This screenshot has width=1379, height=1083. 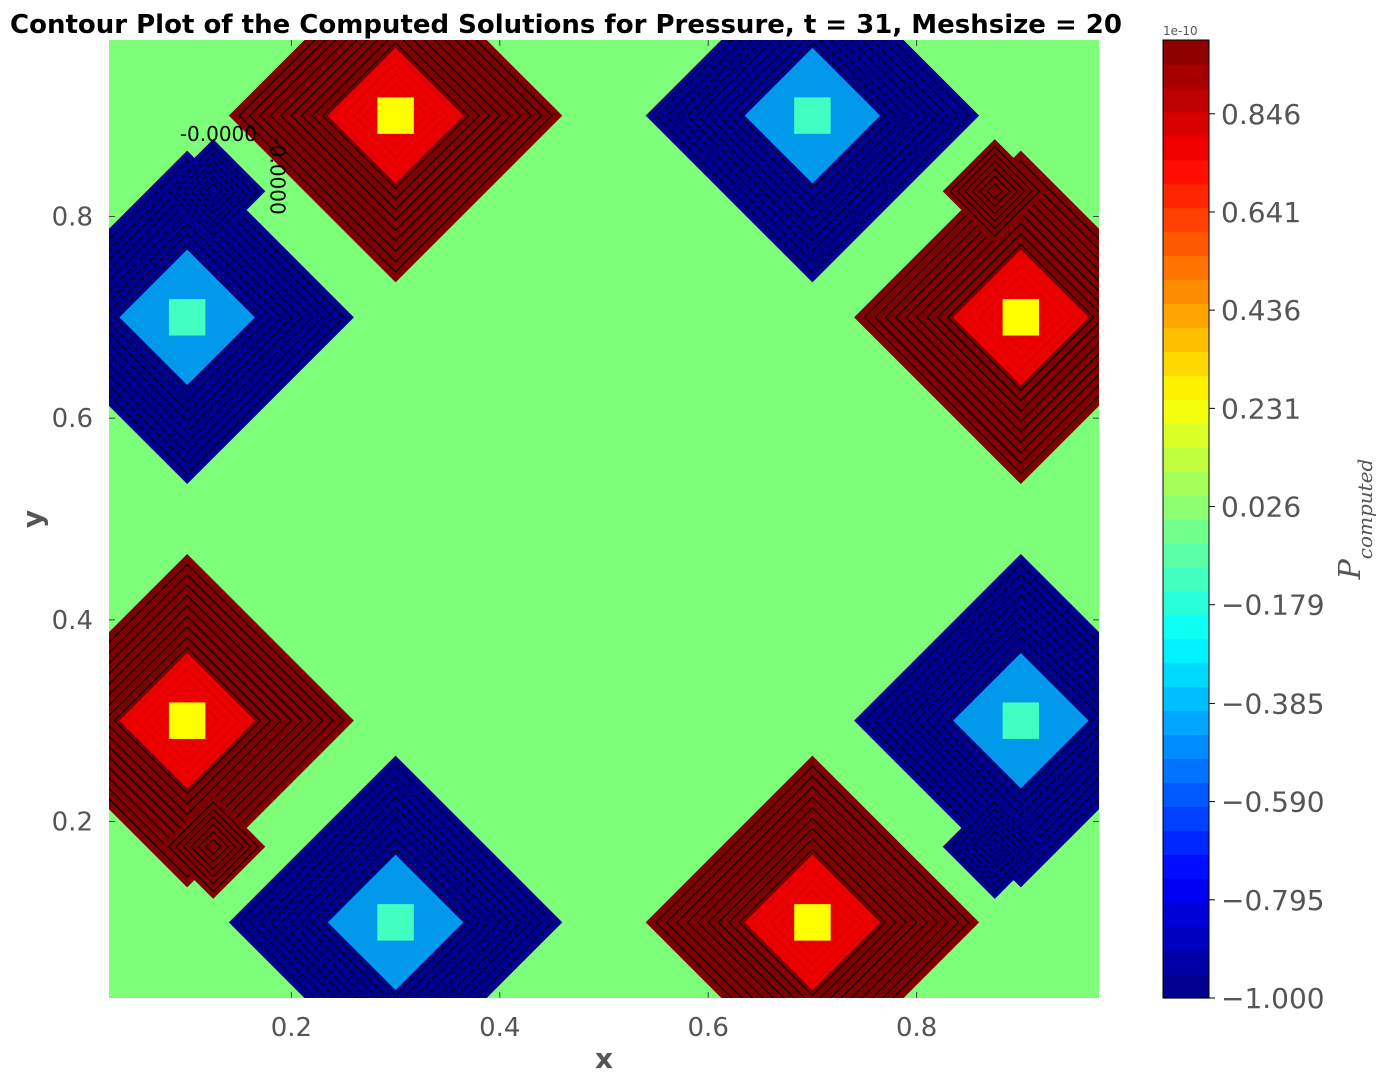 I want to click on contour-feature-satmin, so click(x=213, y=191).